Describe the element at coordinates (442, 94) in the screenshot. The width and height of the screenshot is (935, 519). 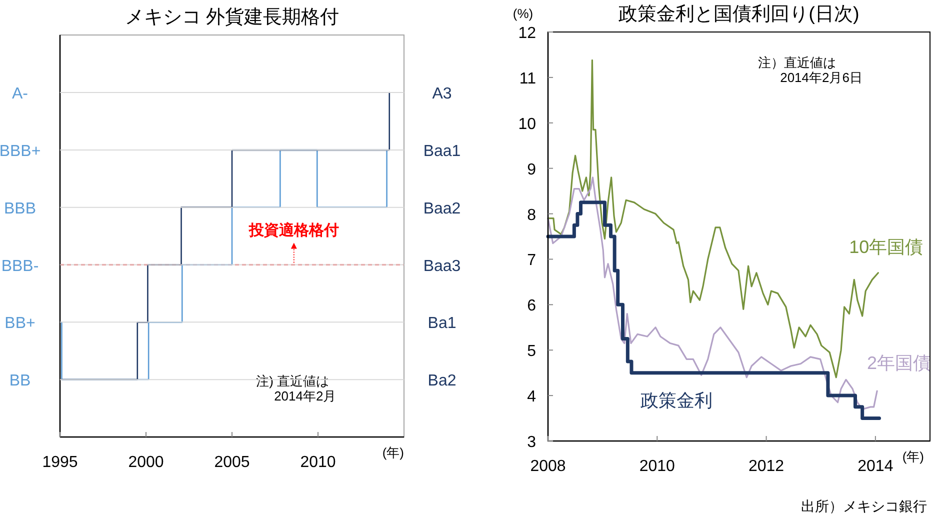
I see `text: A3` at that location.